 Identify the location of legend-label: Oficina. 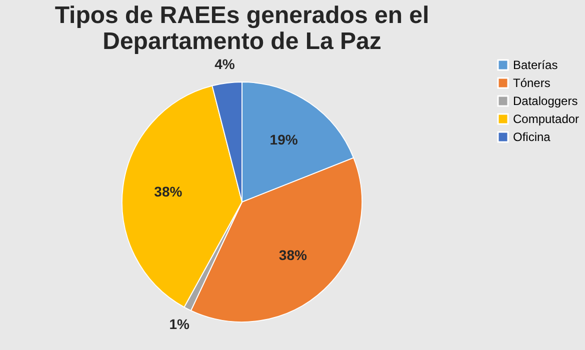
(532, 137).